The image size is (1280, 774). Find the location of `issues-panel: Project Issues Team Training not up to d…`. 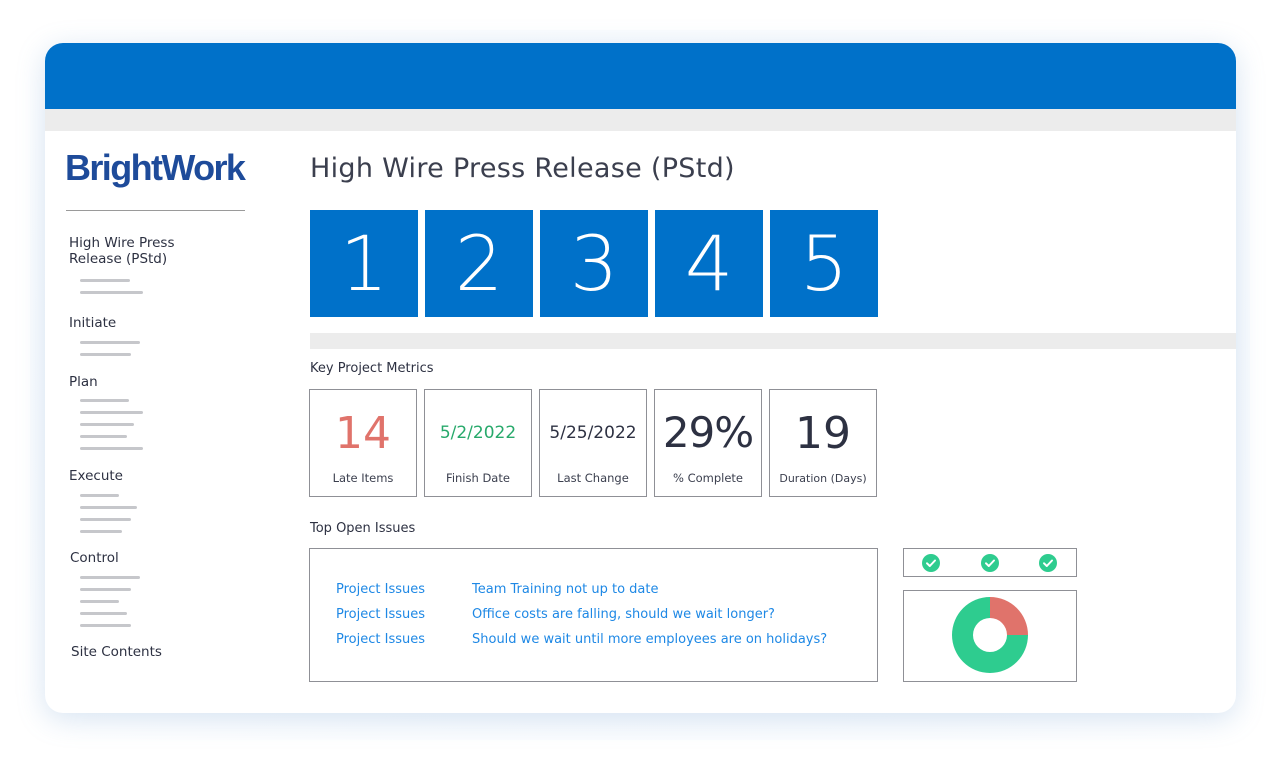

issues-panel: Project Issues Team Training not up to d… is located at coordinates (593, 615).